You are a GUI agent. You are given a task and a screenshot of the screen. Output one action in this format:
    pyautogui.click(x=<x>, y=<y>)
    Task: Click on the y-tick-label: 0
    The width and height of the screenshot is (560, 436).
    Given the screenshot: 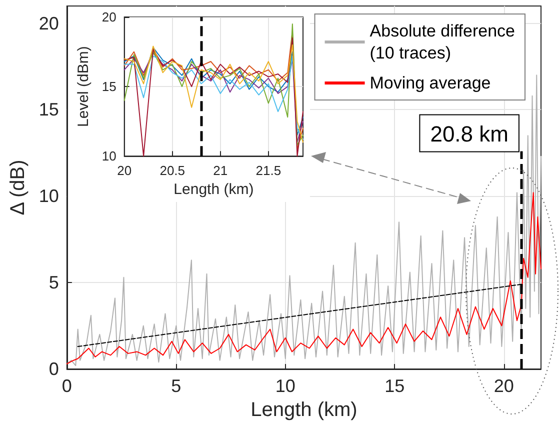 What is the action you would take?
    pyautogui.click(x=53, y=369)
    